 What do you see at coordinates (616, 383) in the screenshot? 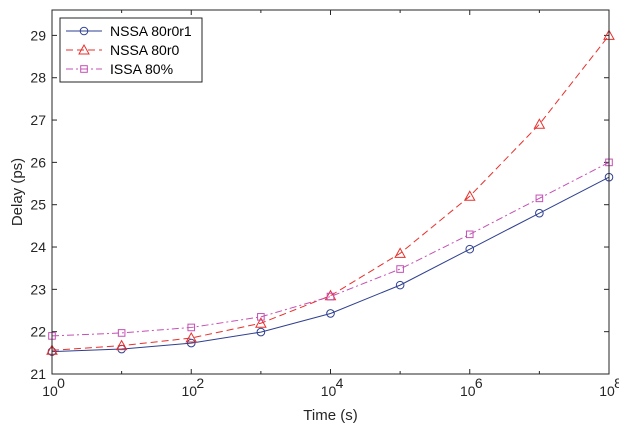
I see `x-tick-exponent: 8` at bounding box center [616, 383].